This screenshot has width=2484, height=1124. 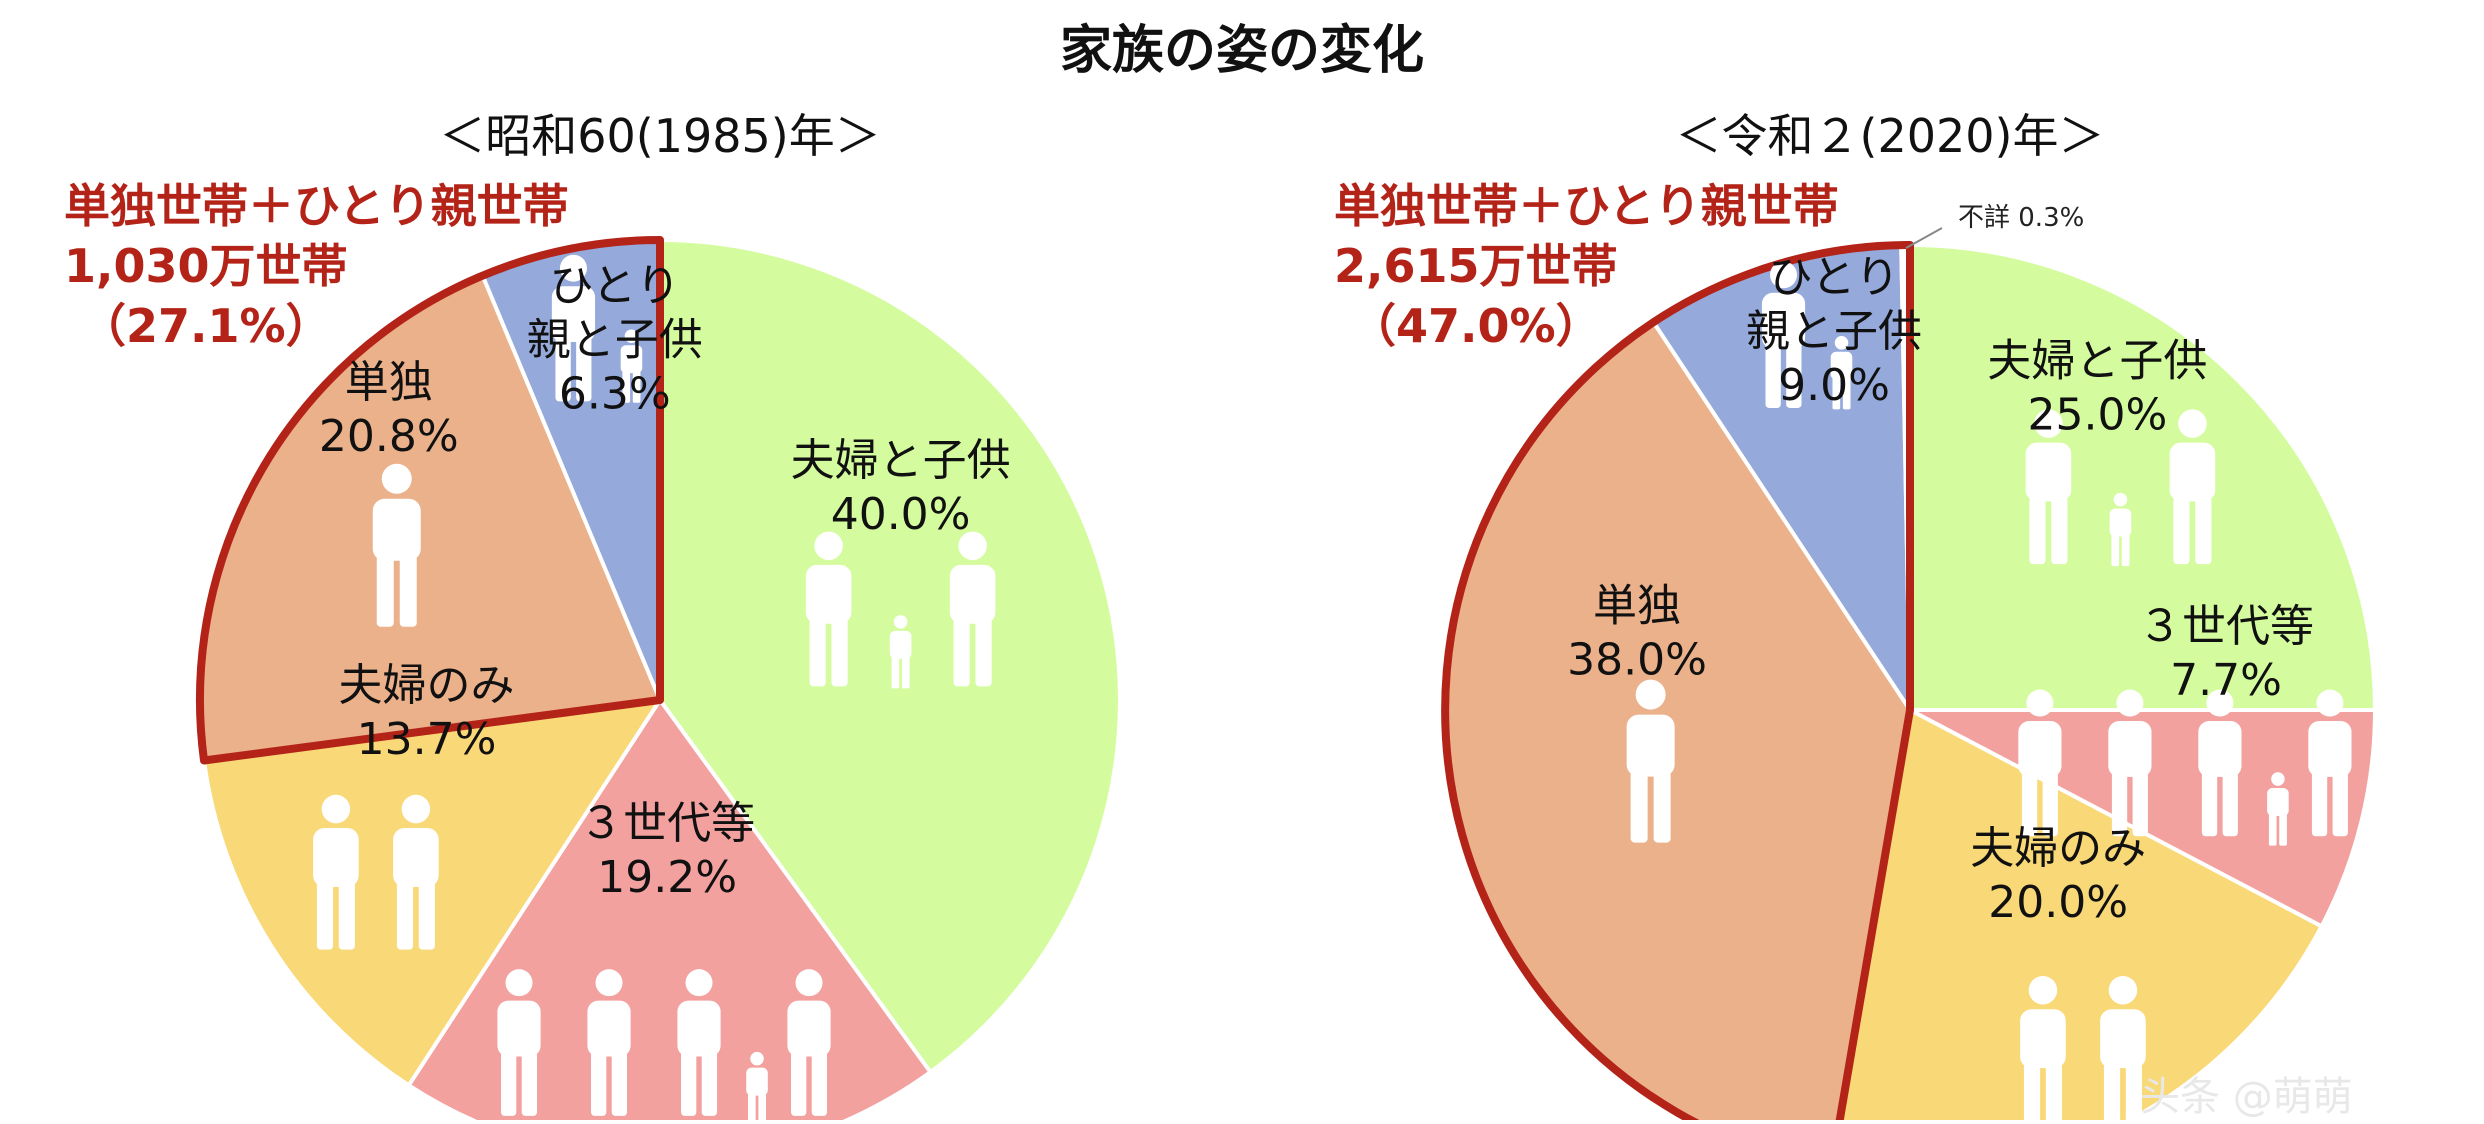 I want to click on slice-label-1-0-0: 夫婦と子供, so click(x=2097, y=361).